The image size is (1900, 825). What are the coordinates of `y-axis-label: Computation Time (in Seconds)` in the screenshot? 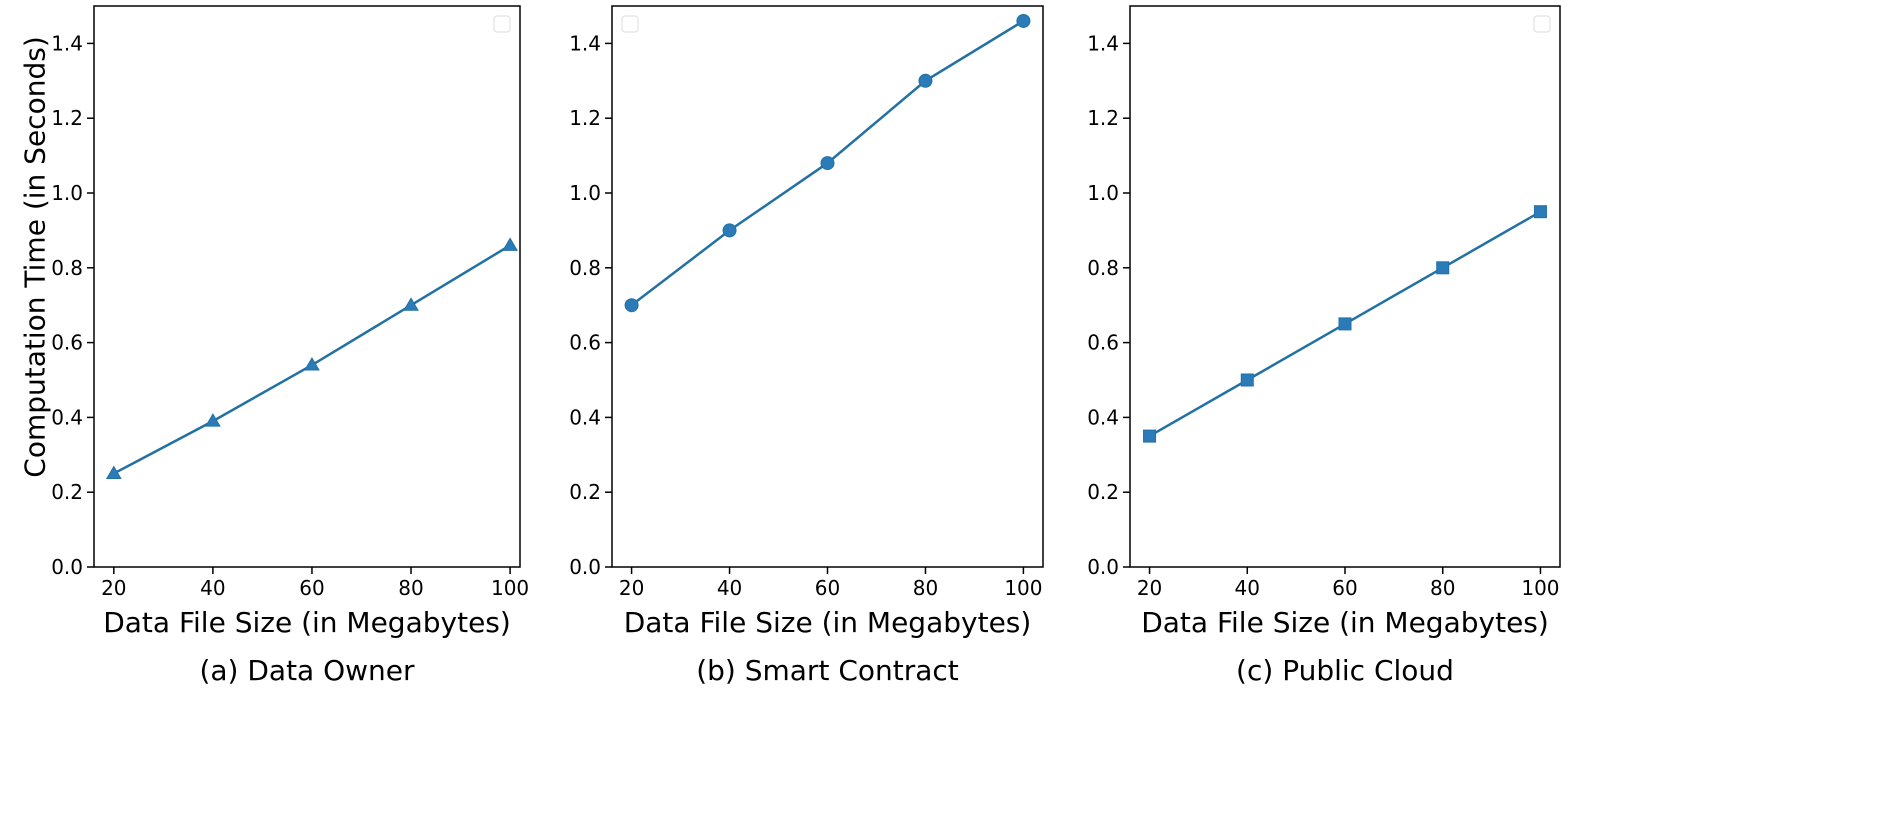 It's located at (35, 256).